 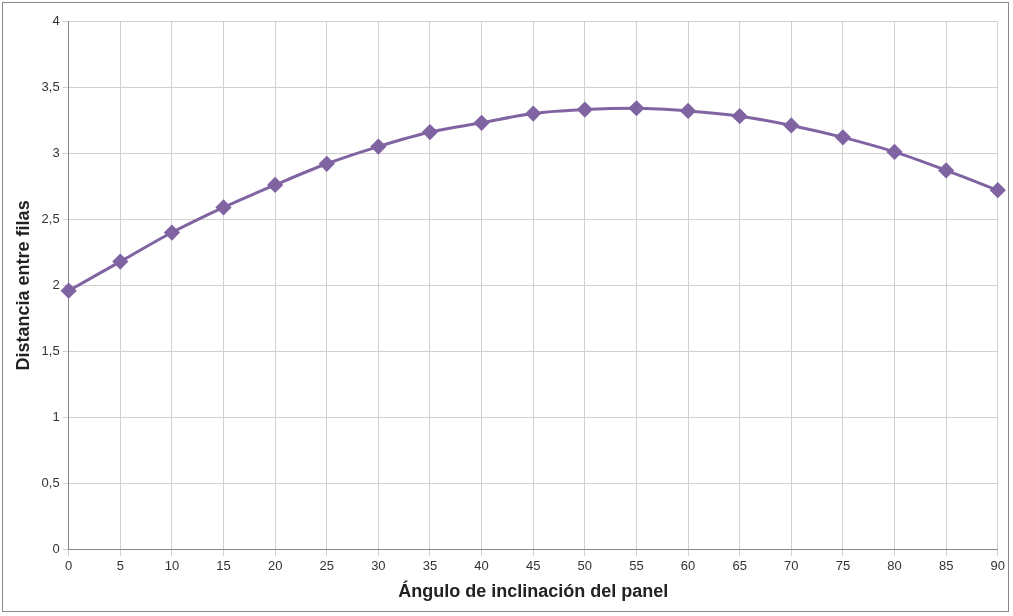 What do you see at coordinates (894, 566) in the screenshot?
I see `x-tick-label: 80` at bounding box center [894, 566].